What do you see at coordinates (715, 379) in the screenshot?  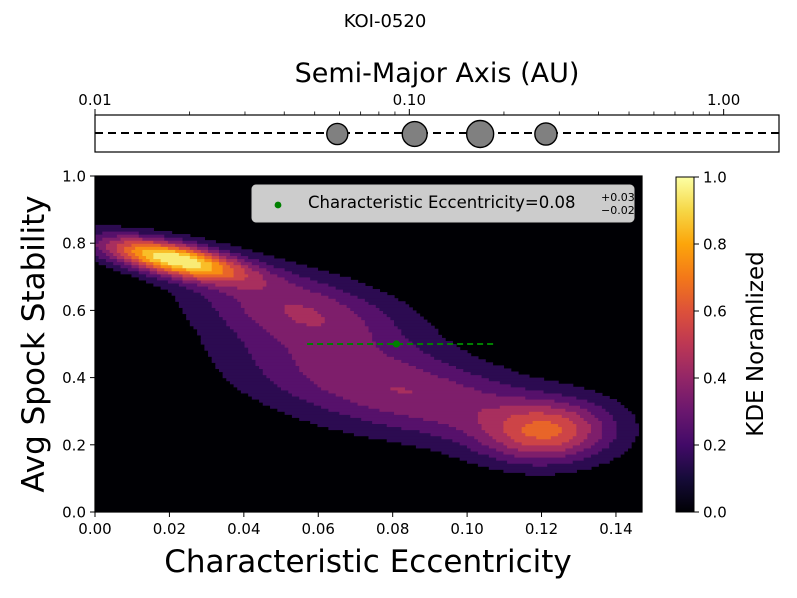 I see `colorbar-tick-label: 0.4` at bounding box center [715, 379].